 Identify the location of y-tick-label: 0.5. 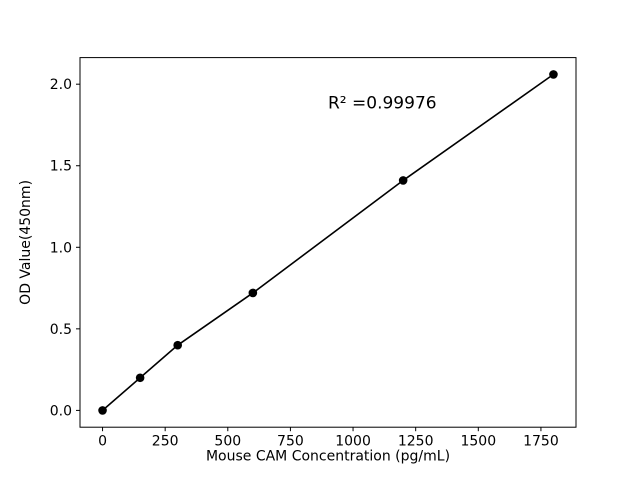
(61, 330).